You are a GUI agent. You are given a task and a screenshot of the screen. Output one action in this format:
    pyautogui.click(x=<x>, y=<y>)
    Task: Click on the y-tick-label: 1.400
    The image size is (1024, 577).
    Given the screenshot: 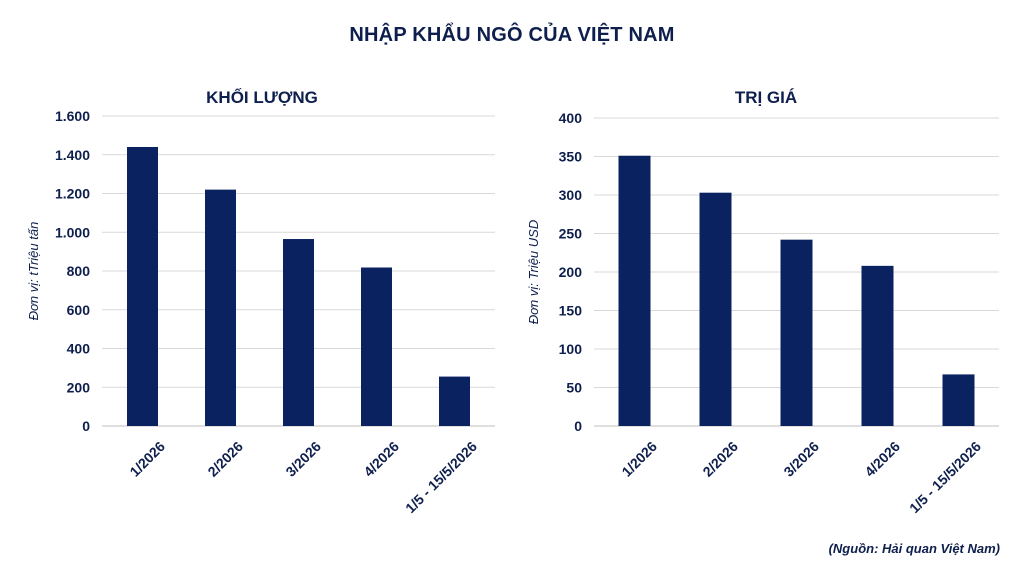 What is the action you would take?
    pyautogui.click(x=72, y=155)
    